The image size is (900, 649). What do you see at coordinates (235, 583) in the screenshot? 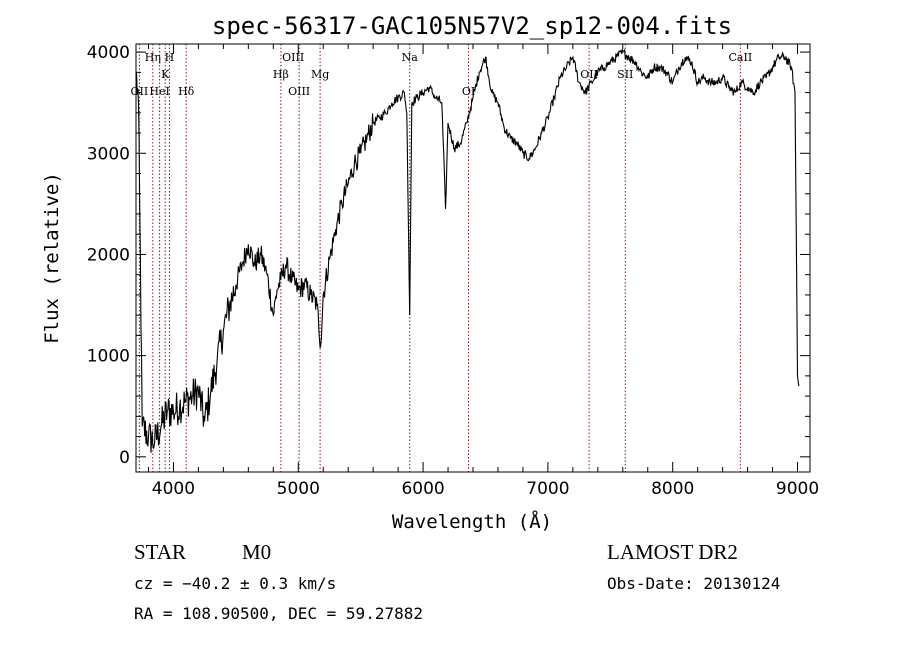
I see `redshift-velocity: cz = −40.2 ± 0.3 km/s` at bounding box center [235, 583].